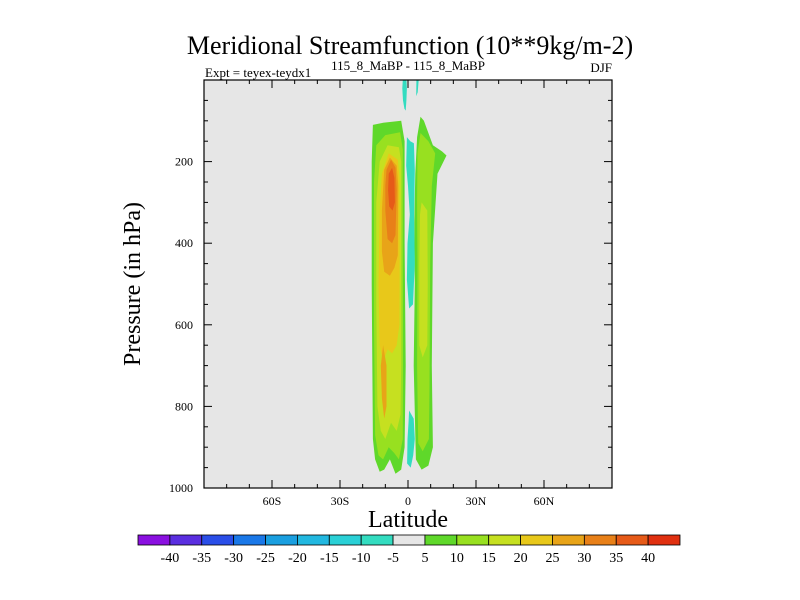 Image resolution: width=800 pixels, height=600 pixels. Describe the element at coordinates (404, 95) in the screenshot. I see `contour-neg-a` at that location.